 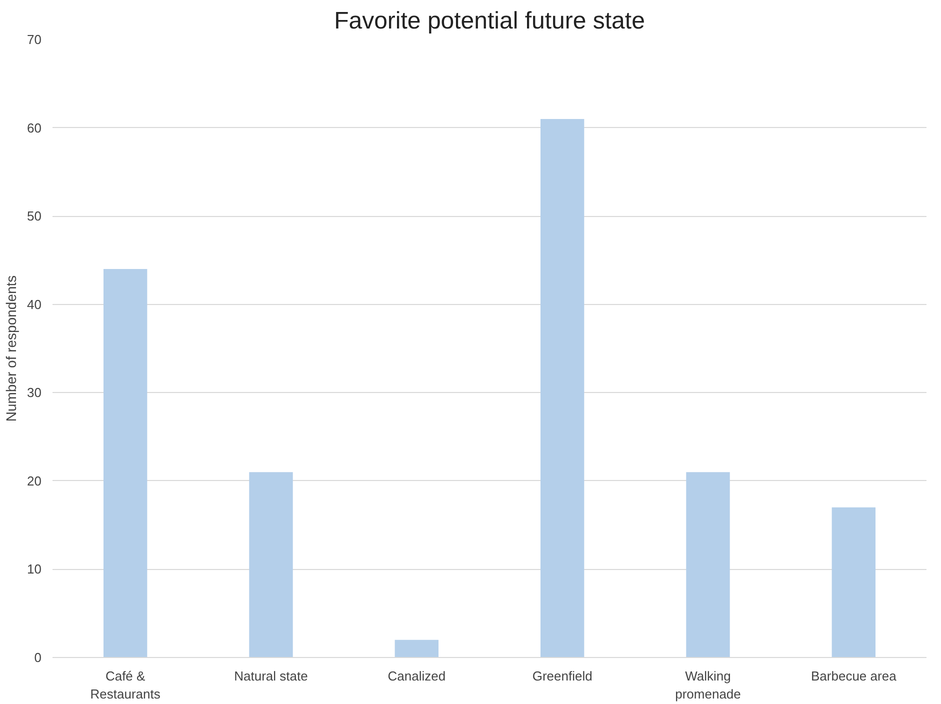 I want to click on y-axis-title: Number of respondents, so click(x=11, y=348).